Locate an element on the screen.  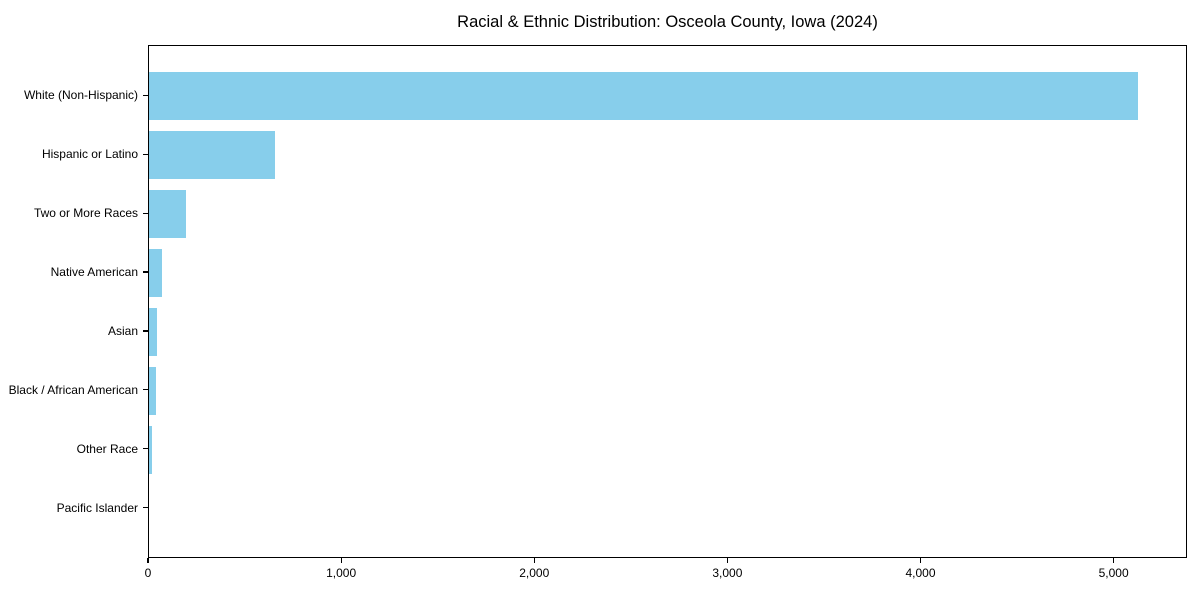
bar-black-african-american is located at coordinates (152, 390).